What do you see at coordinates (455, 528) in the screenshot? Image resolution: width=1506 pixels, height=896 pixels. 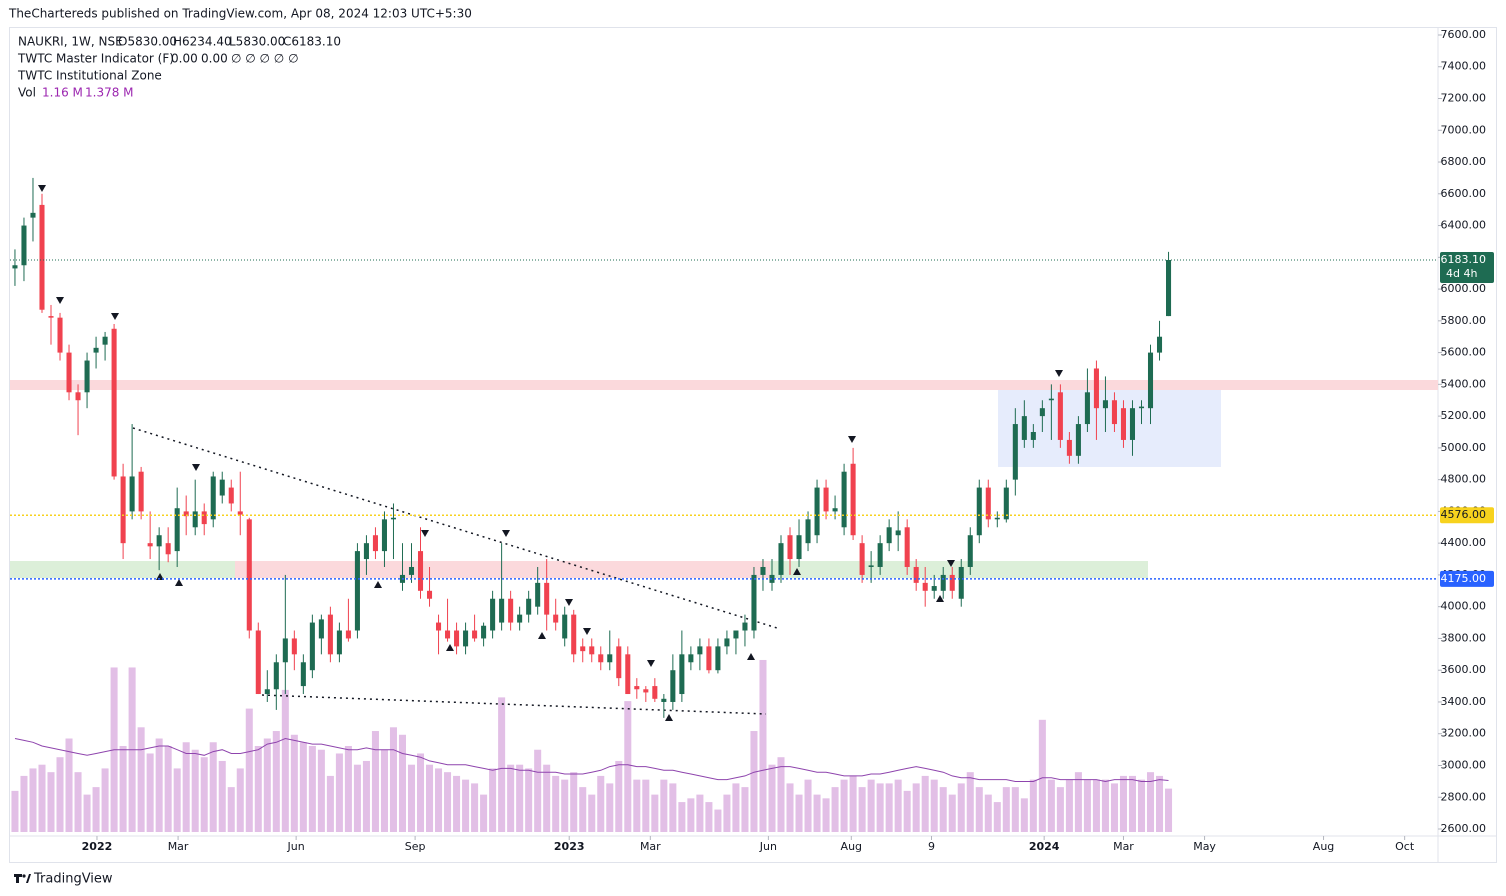 I see `trendline` at bounding box center [455, 528].